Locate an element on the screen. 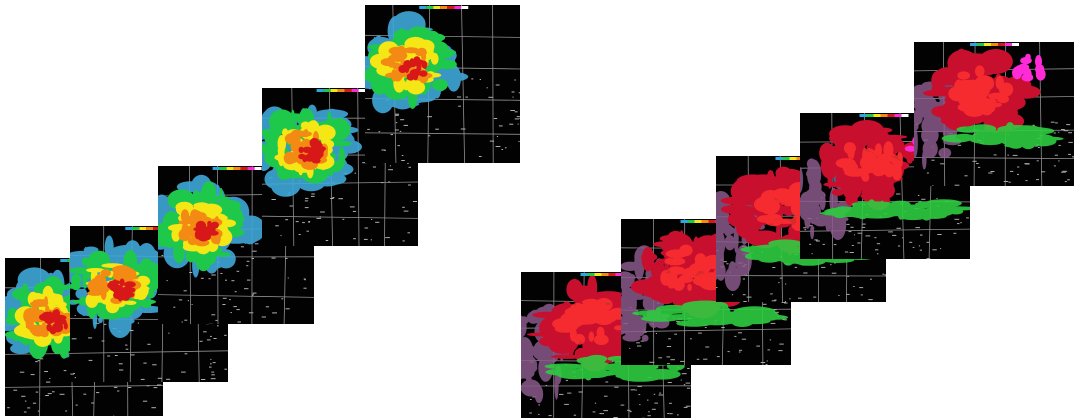  aliased-velocities is located at coordinates (1029, 67).